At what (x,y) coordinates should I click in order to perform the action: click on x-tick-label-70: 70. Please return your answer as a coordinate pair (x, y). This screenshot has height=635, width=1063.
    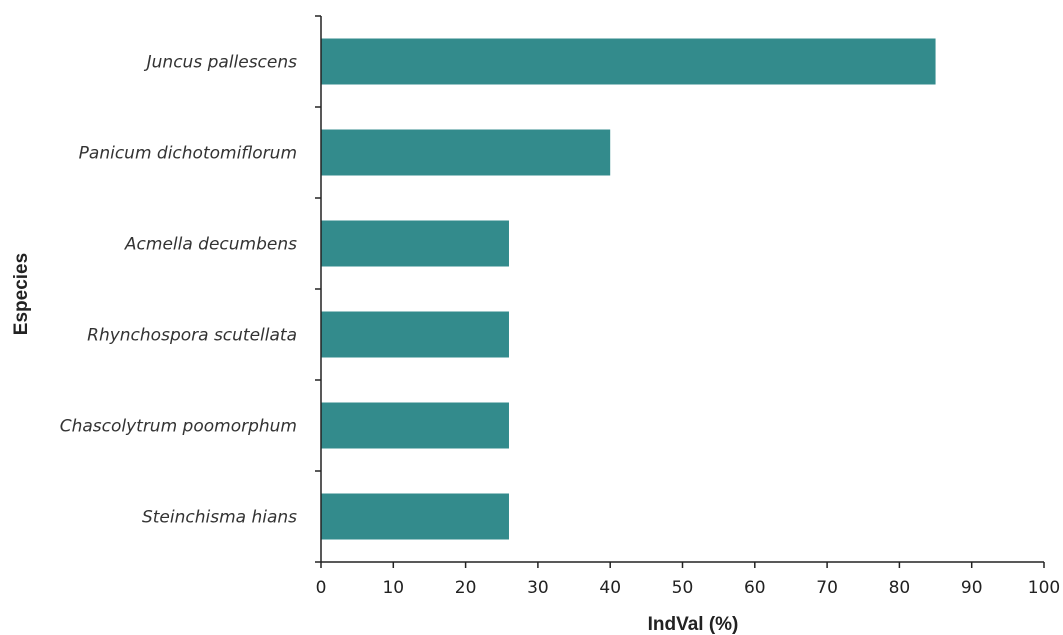
    Looking at the image, I should click on (827, 588).